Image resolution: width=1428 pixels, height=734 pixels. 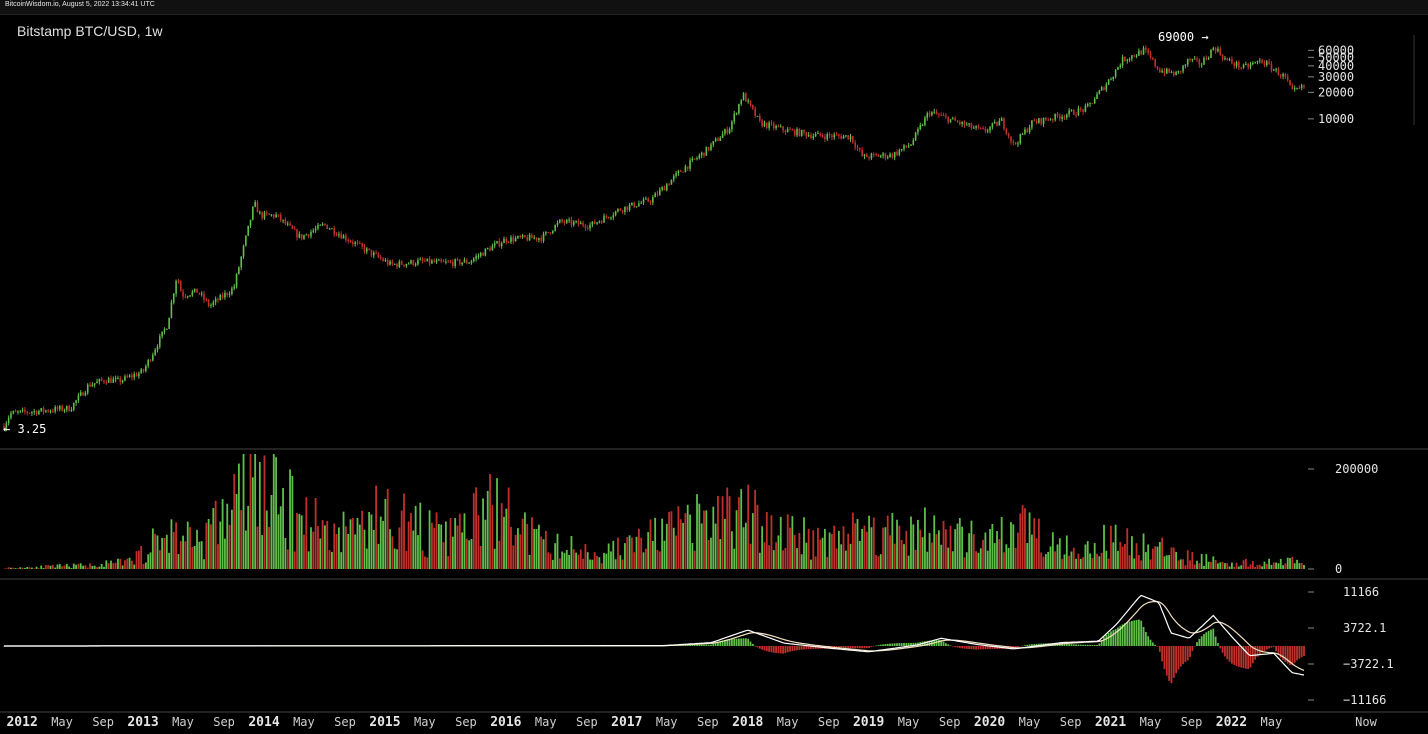 What do you see at coordinates (1361, 592) in the screenshot?
I see `macd-tick-label: 11166` at bounding box center [1361, 592].